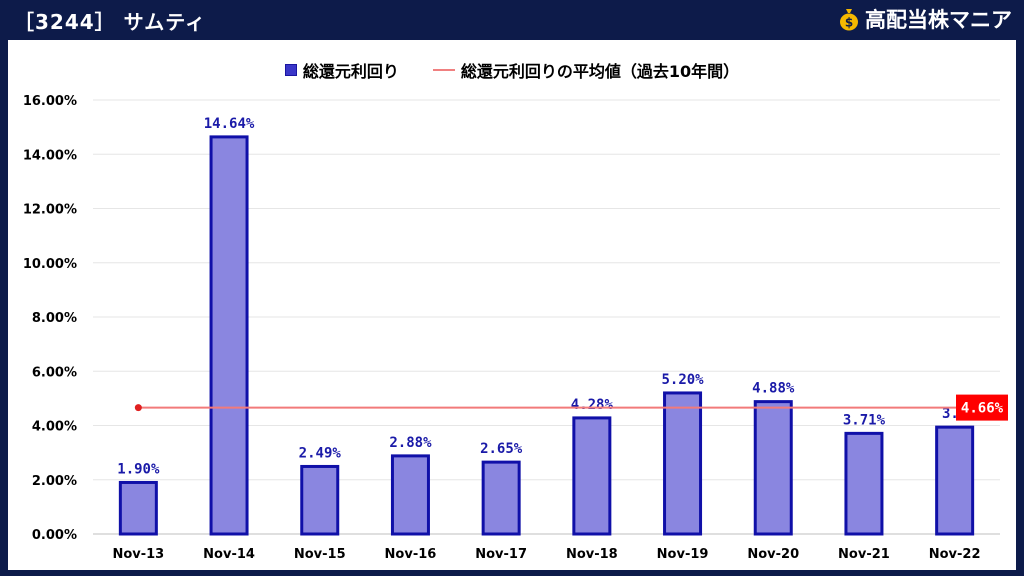 The height and width of the screenshot is (576, 1024). What do you see at coordinates (410, 443) in the screenshot?
I see `bar-value-label: 2.88%` at bounding box center [410, 443].